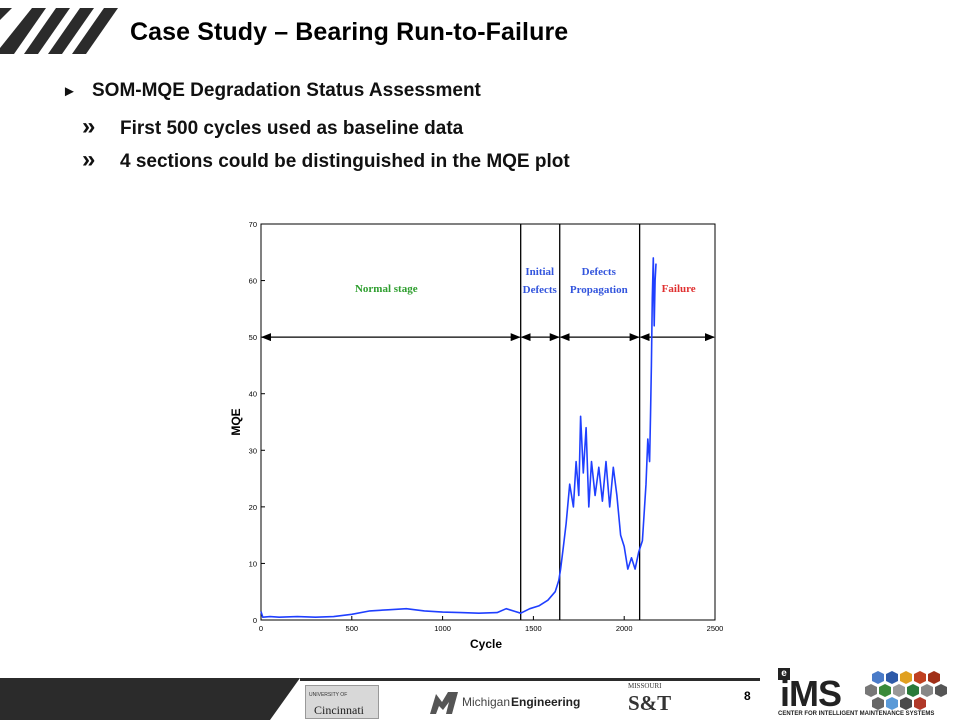 This screenshot has height=720, width=960. Describe the element at coordinates (442, 628) in the screenshot. I see `x-tick-label: 1000` at that location.